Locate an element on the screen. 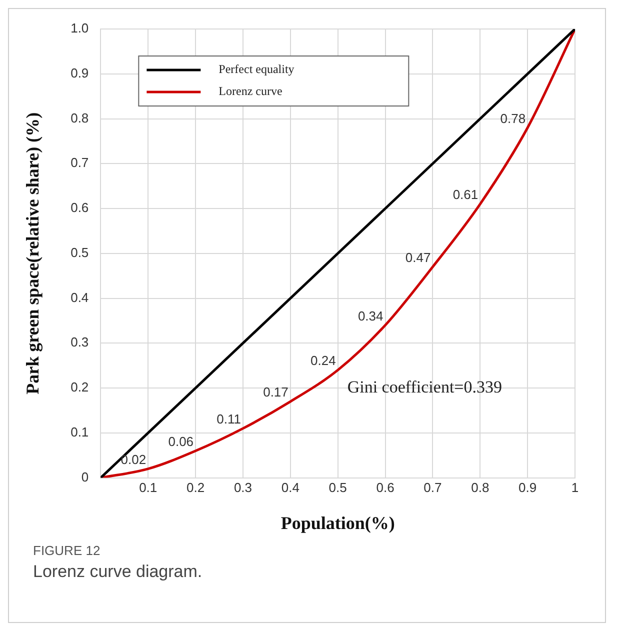  data-label: 0.61 is located at coordinates (465, 194).